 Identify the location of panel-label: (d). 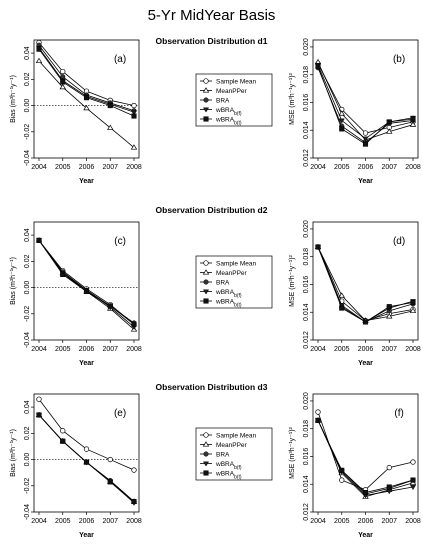
(399, 241).